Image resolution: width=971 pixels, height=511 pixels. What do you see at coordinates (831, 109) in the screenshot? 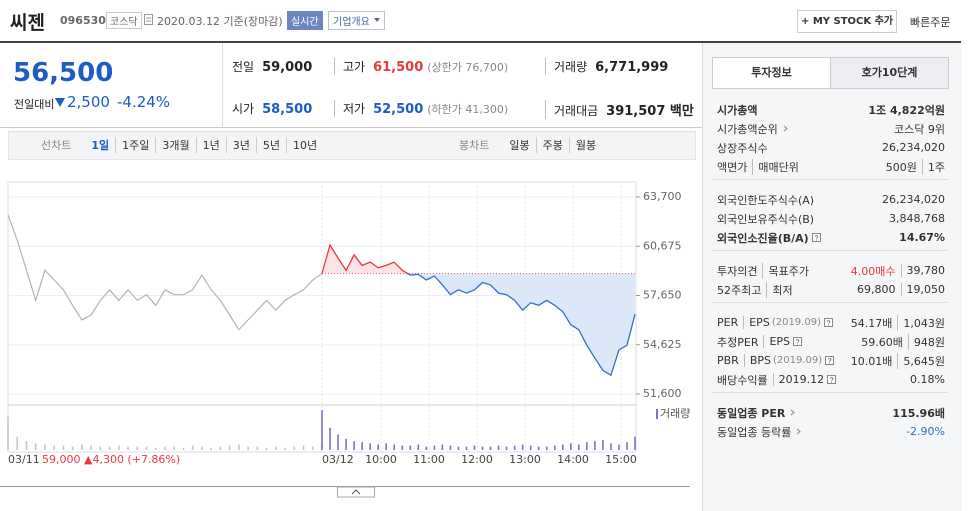
I see `invest-row: 시가총액 1조 4,822억원` at bounding box center [831, 109].